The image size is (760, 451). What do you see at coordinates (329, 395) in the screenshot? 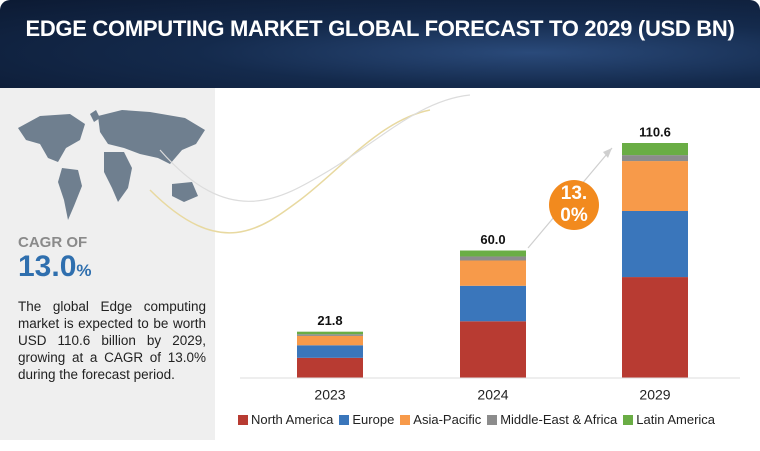
I see `x-tick-label: 2023` at bounding box center [329, 395].